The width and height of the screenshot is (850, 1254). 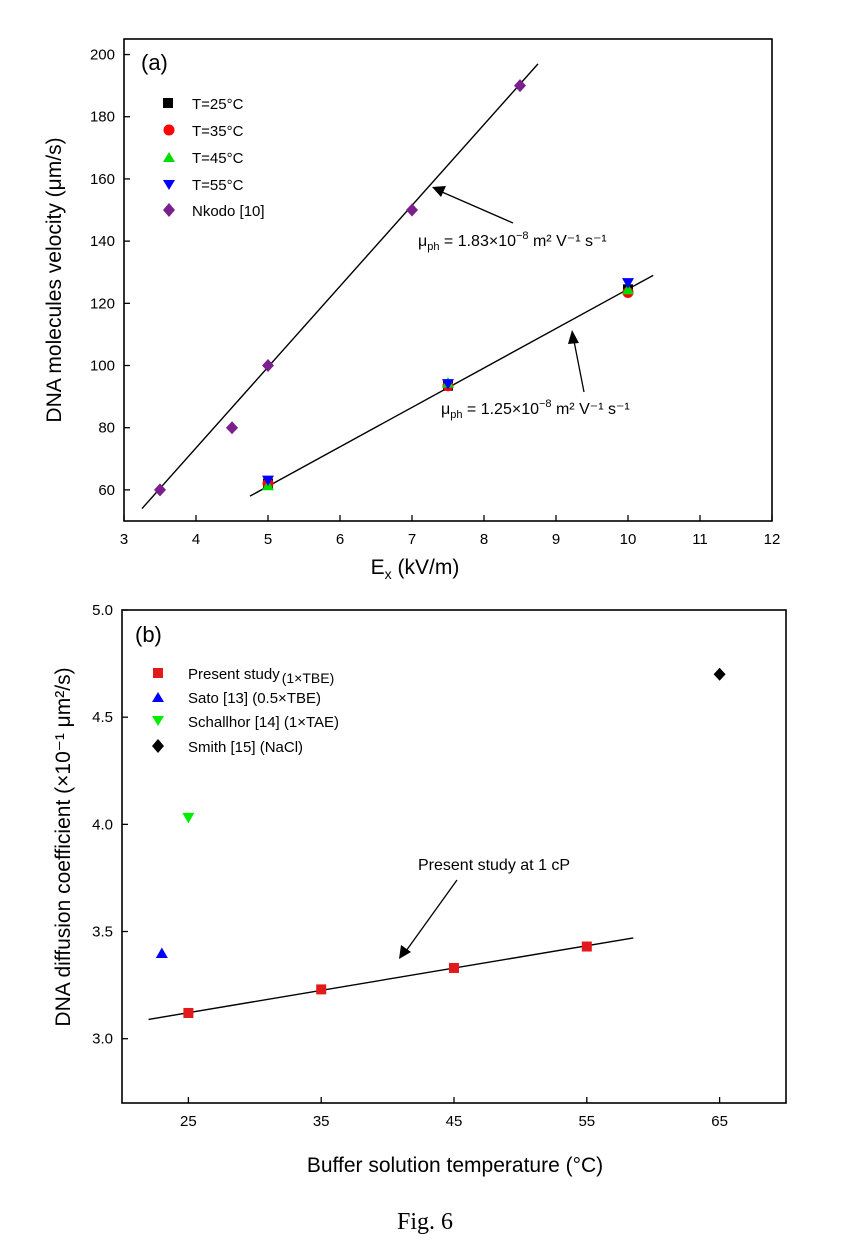 What do you see at coordinates (261, 676) in the screenshot?
I see `legend-label: Present study (1×TBE)` at bounding box center [261, 676].